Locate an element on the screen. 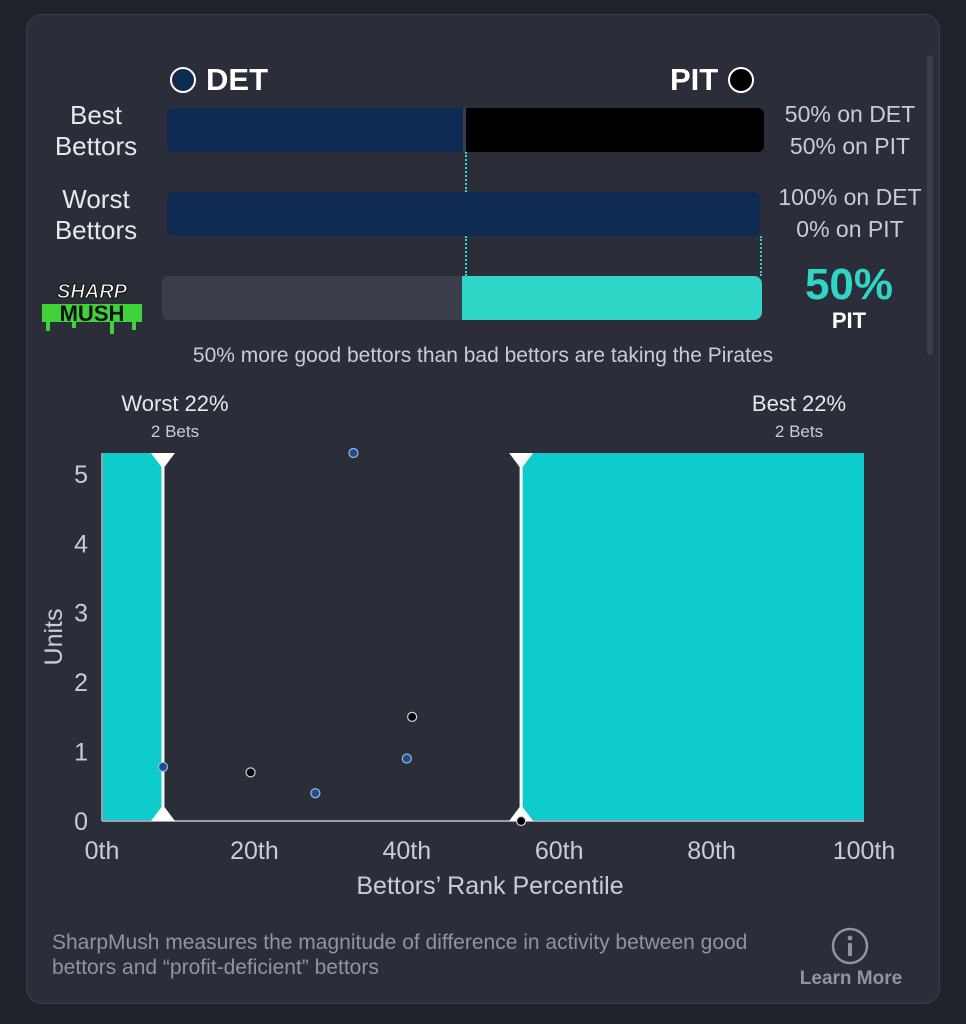  x-tick-label: 0th is located at coordinates (102, 851).